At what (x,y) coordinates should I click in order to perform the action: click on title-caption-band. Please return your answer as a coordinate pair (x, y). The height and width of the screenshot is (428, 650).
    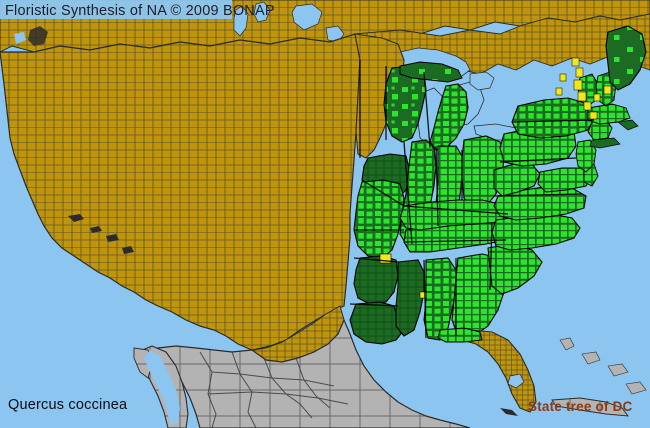
    Looking at the image, I should click on (116, 9).